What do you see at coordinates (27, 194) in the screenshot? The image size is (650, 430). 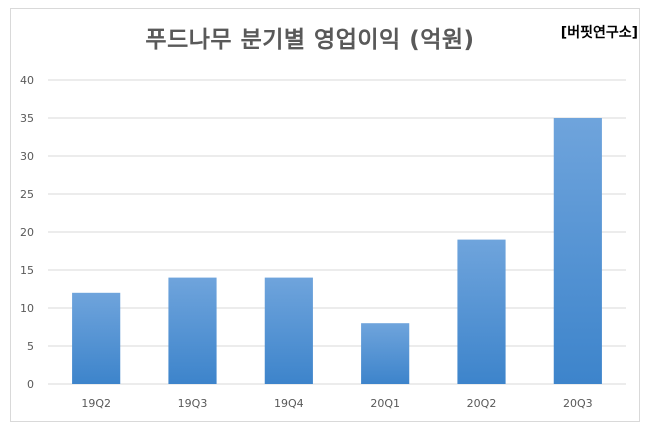 I see `y-tick-label: 25` at bounding box center [27, 194].